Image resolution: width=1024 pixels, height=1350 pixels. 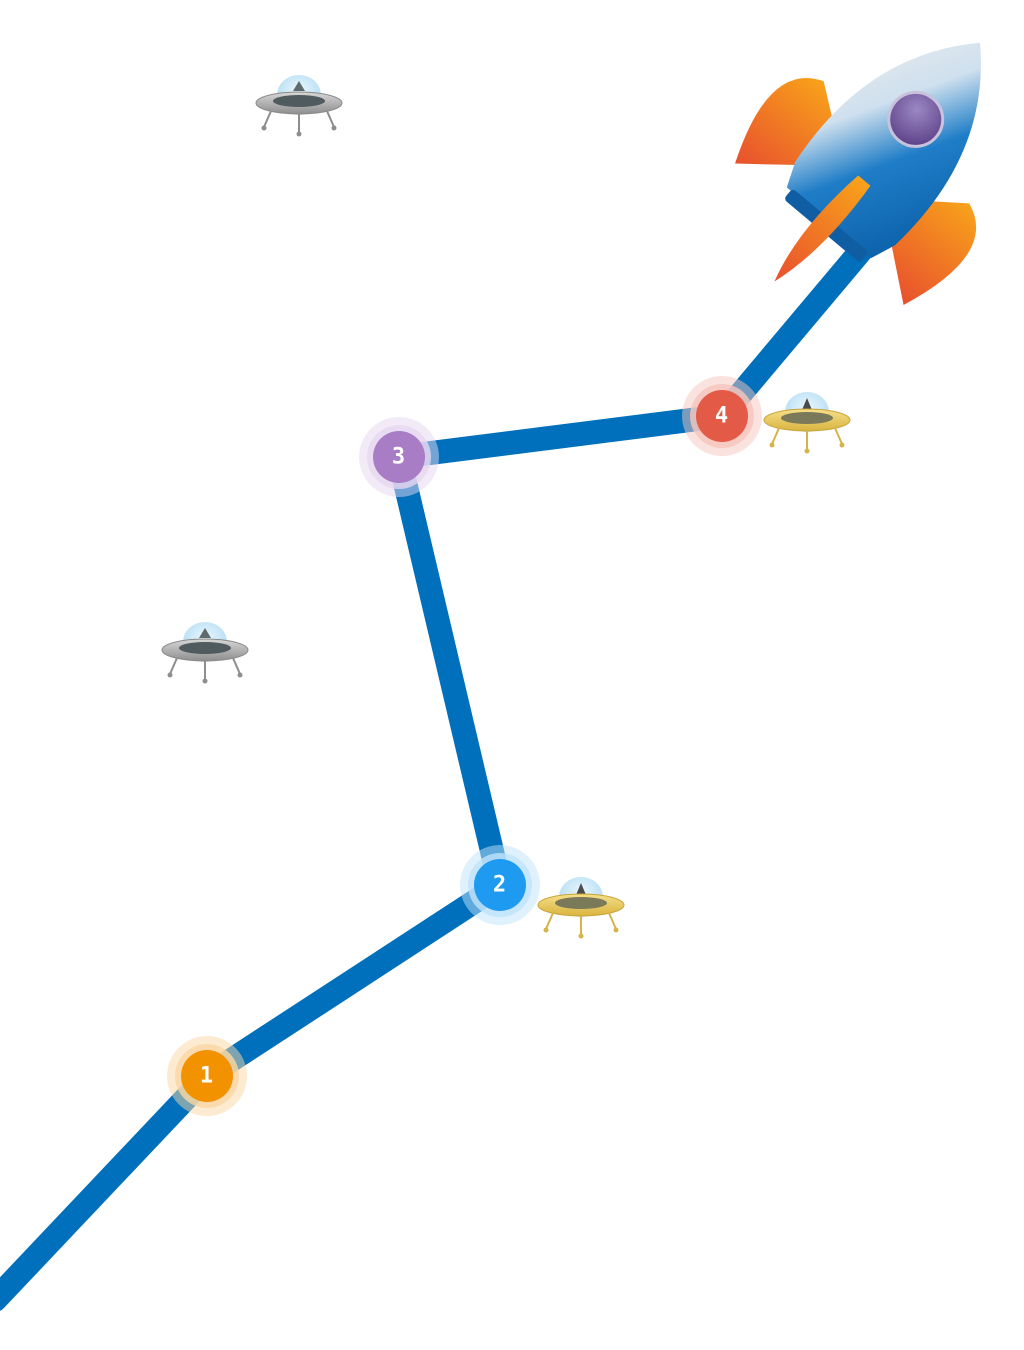 What do you see at coordinates (858, 173) in the screenshot?
I see `rocket-icon` at bounding box center [858, 173].